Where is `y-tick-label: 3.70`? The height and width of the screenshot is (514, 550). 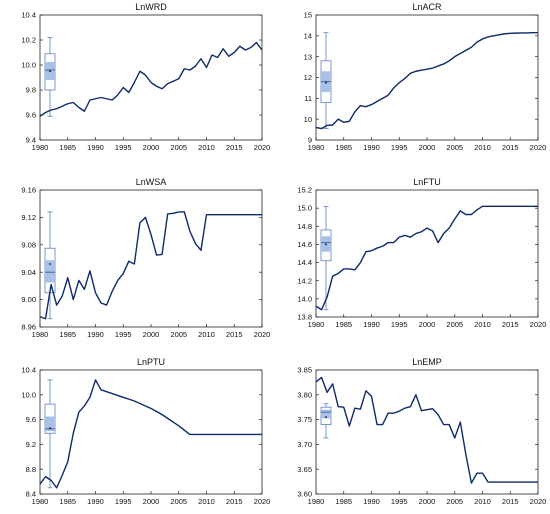
y-tick-label: 3.70 is located at coordinates (304, 444).